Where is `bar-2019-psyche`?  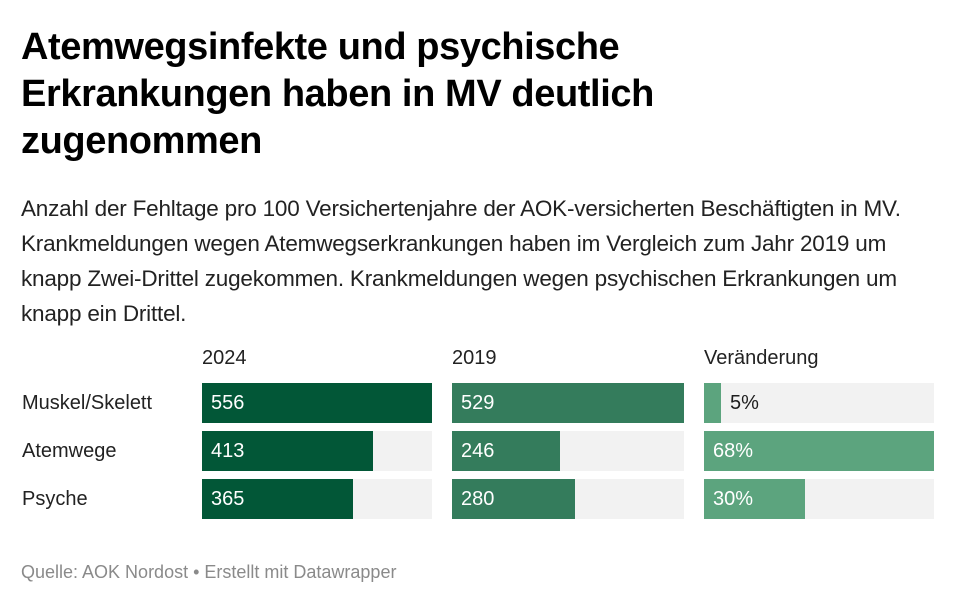 bar-2019-psyche is located at coordinates (513, 499).